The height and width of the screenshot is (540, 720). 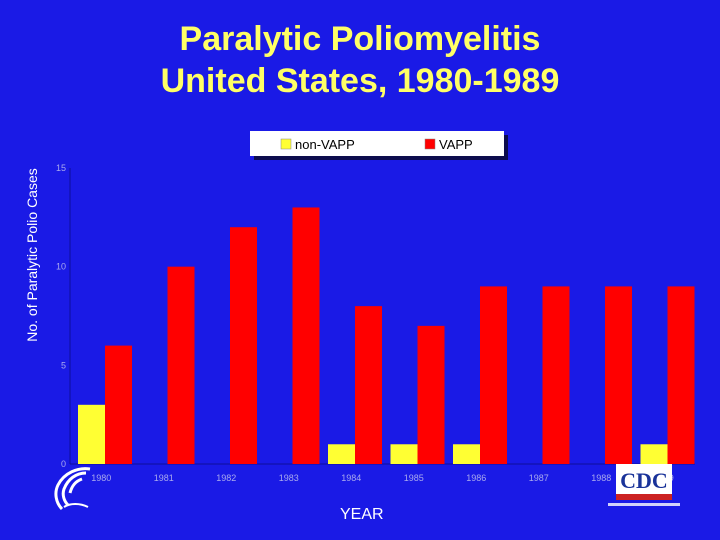 What do you see at coordinates (430, 144) in the screenshot?
I see `legend-swatch-vapp` at bounding box center [430, 144].